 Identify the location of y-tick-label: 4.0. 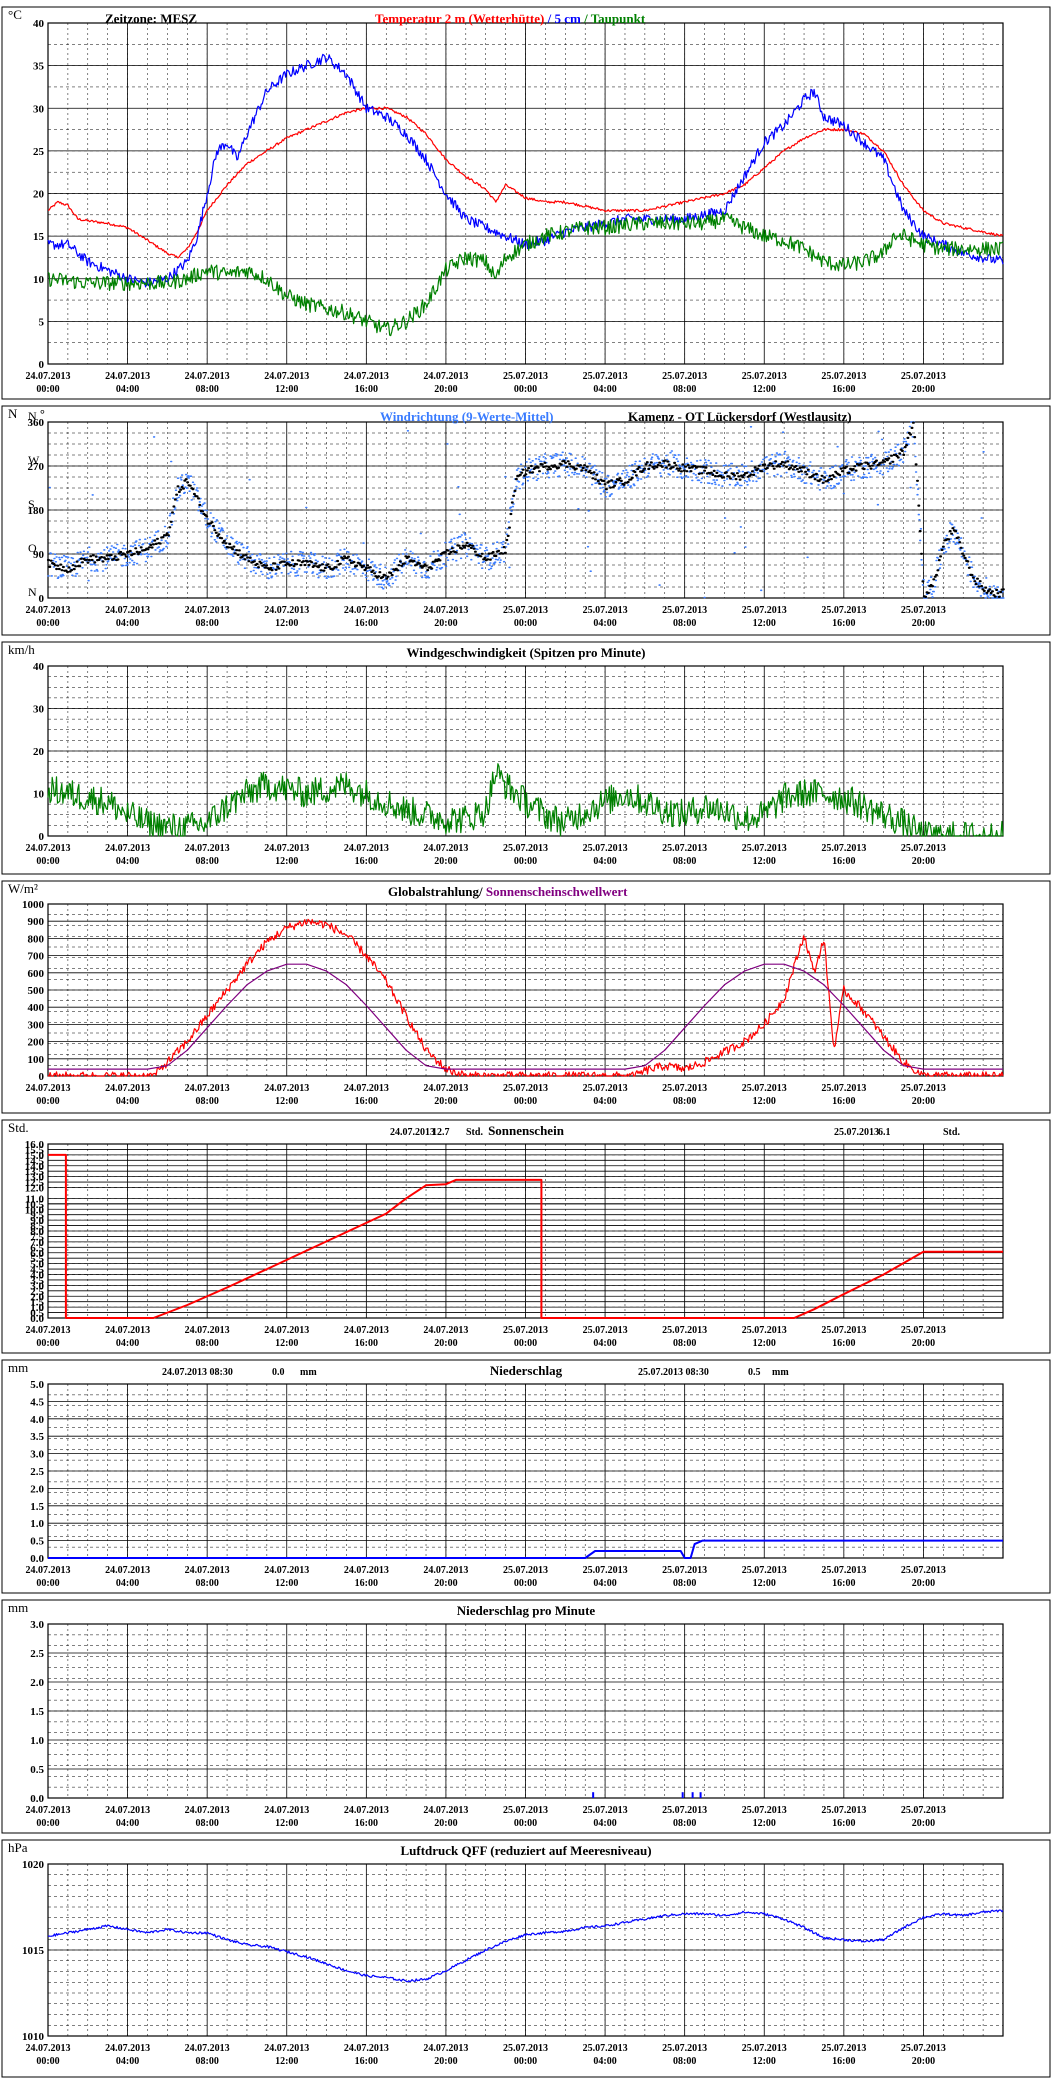
(37, 1420).